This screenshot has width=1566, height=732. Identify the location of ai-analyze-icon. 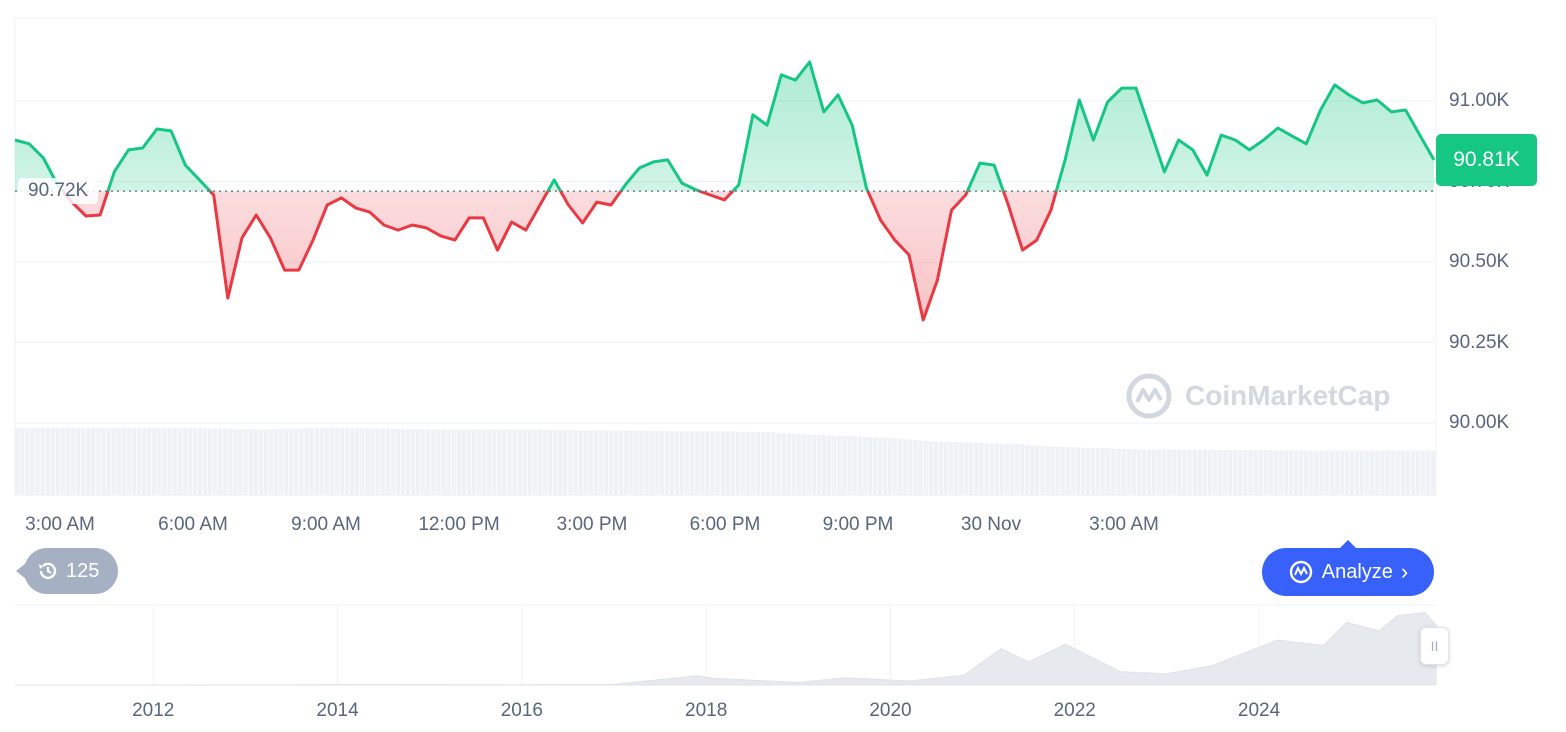
(1300, 572).